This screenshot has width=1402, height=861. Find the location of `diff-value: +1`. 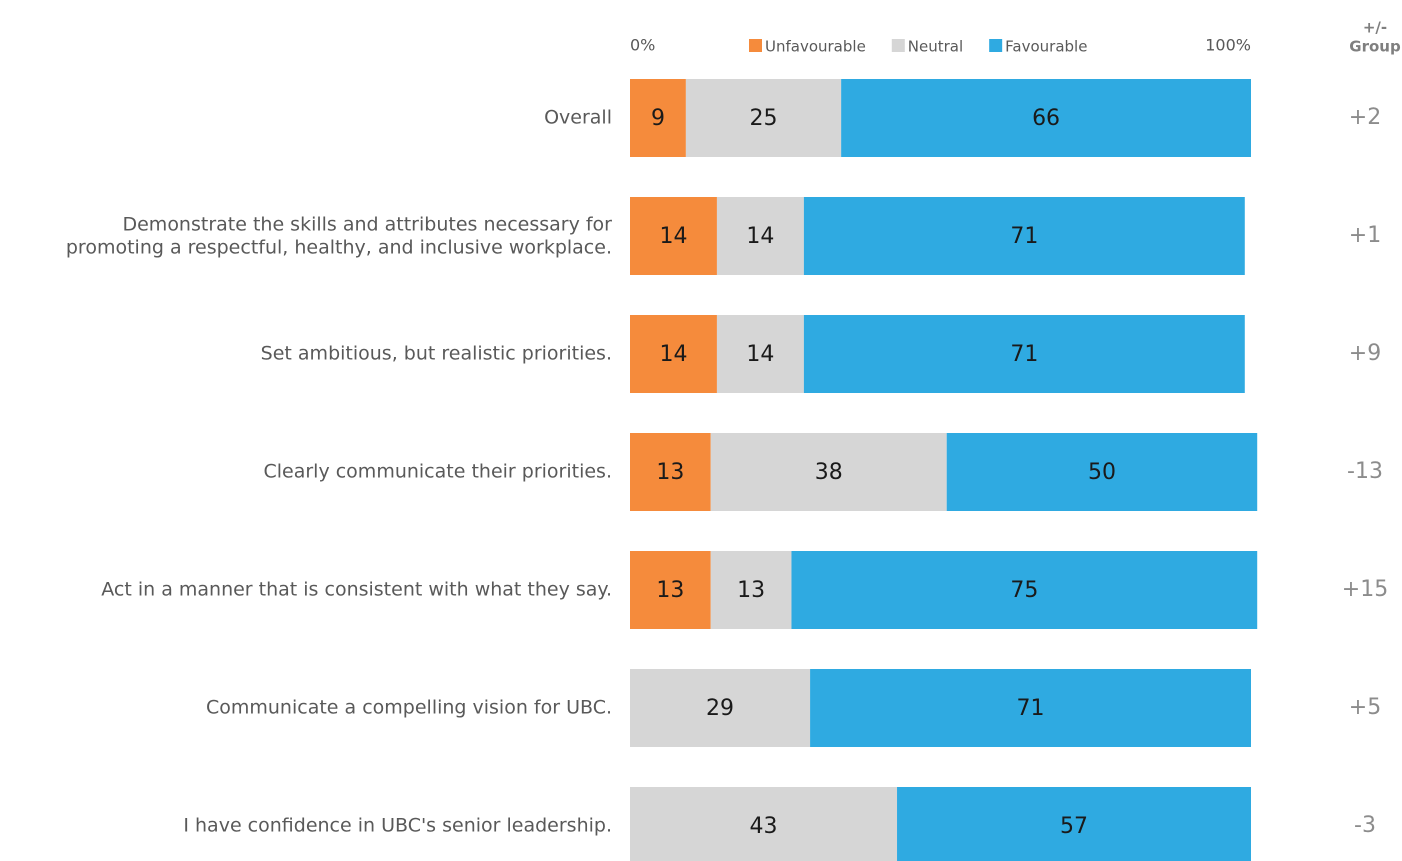

diff-value: +1 is located at coordinates (1365, 235).